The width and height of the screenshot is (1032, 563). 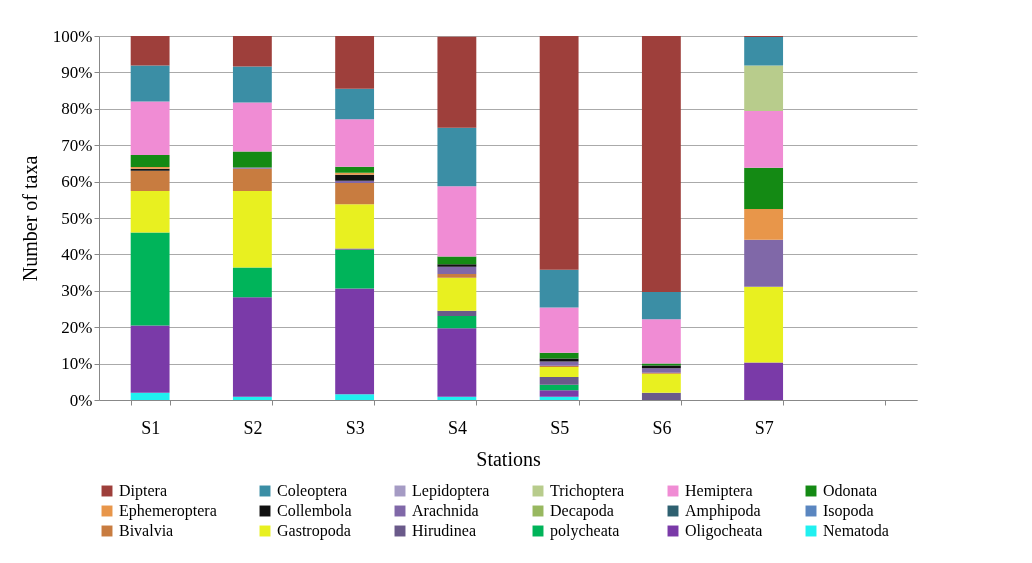 What do you see at coordinates (77, 327) in the screenshot?
I see `y-tick-label: 20%` at bounding box center [77, 327].